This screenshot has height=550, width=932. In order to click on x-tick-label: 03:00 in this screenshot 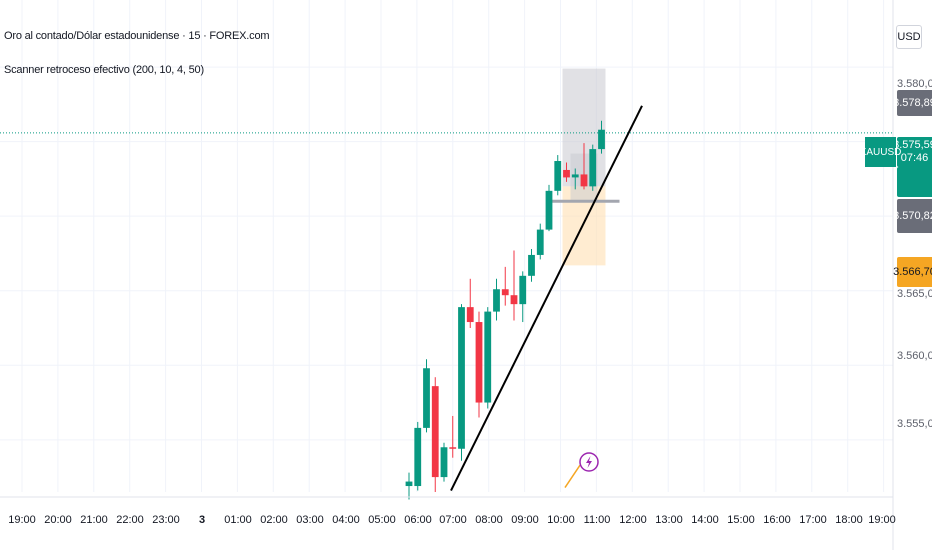, I will do `click(310, 520)`.